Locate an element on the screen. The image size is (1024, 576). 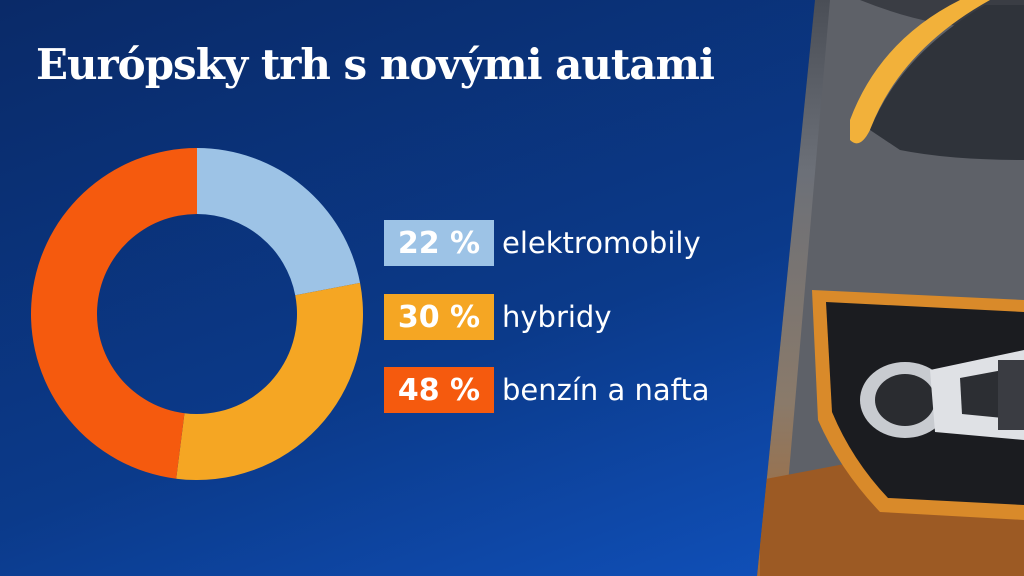
legend-label: elektromobily is located at coordinates (601, 243).